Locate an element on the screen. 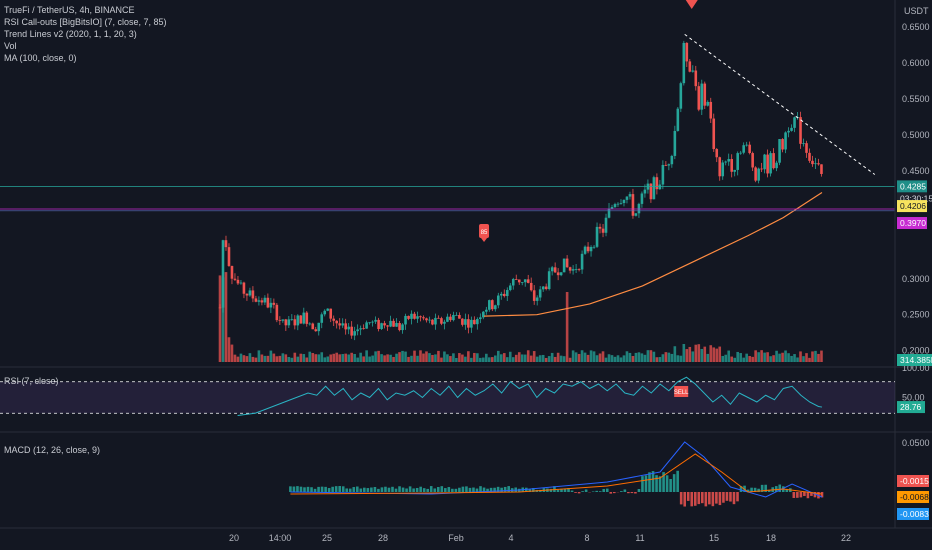 The image size is (932, 550). time-tick: Feb is located at coordinates (456, 538).